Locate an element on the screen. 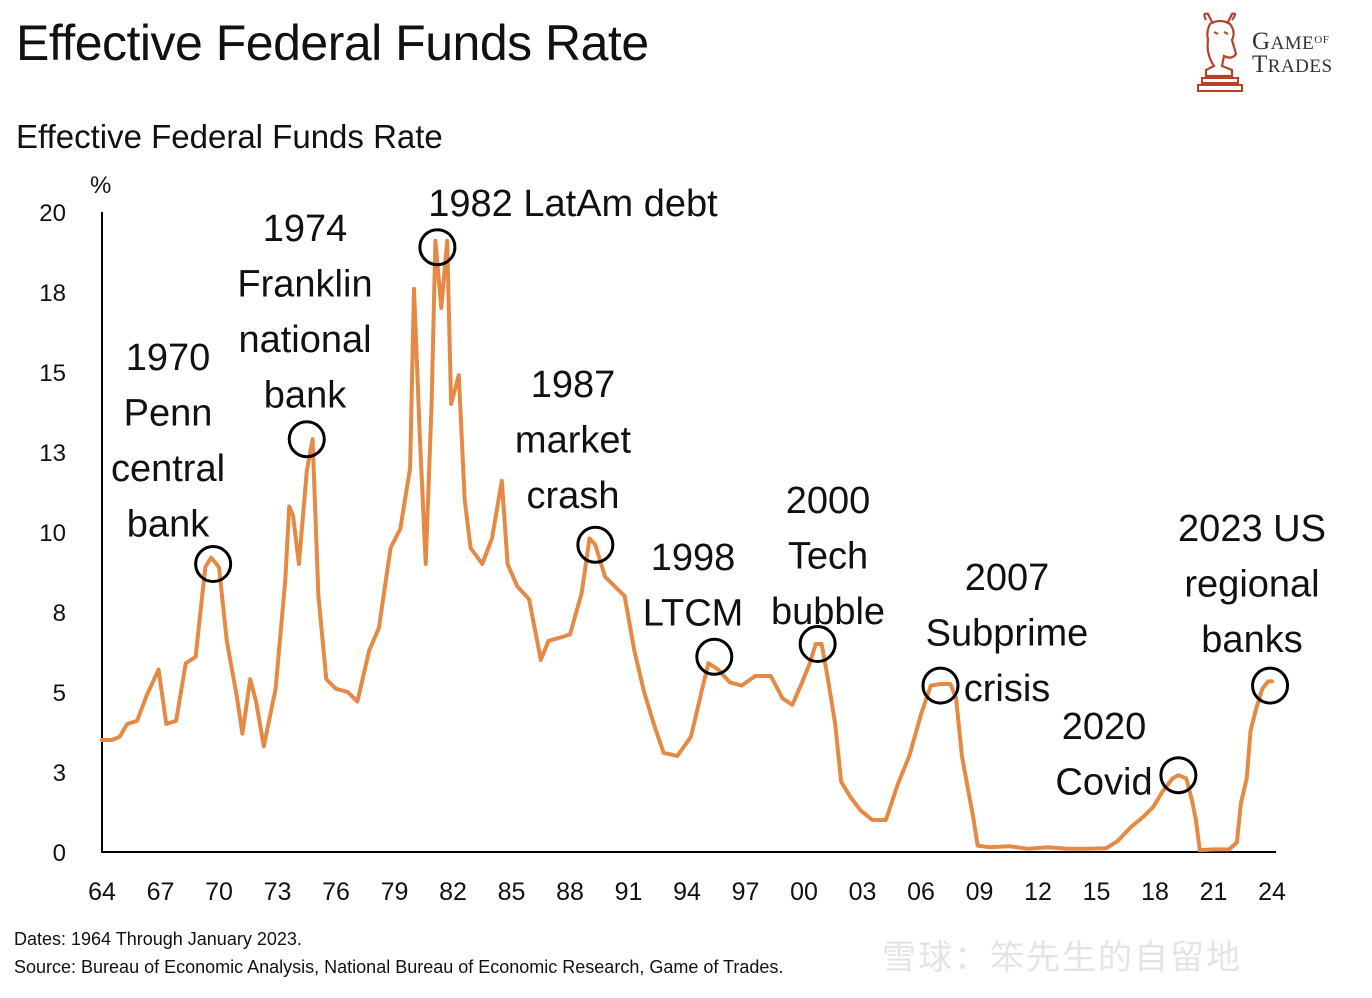 This screenshot has width=1372, height=998. y-axis-unit-label: % is located at coordinates (100, 185).